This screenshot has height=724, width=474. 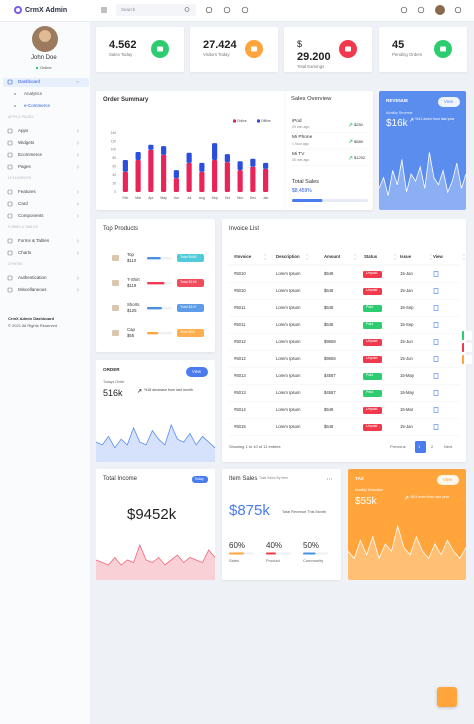 I want to click on revenue-card, so click(x=422, y=150).